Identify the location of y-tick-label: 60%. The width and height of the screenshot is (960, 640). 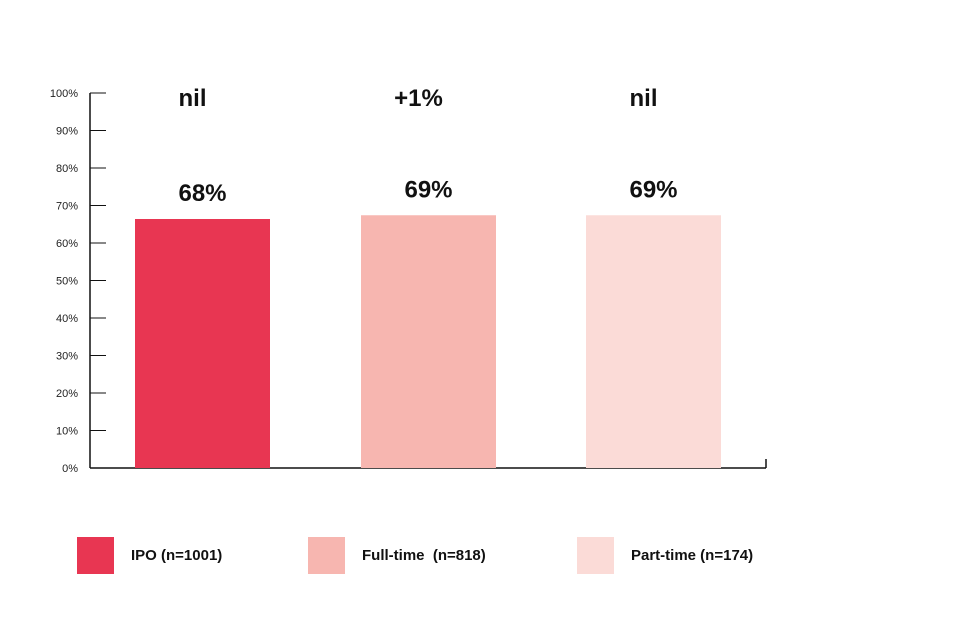
(67, 244).